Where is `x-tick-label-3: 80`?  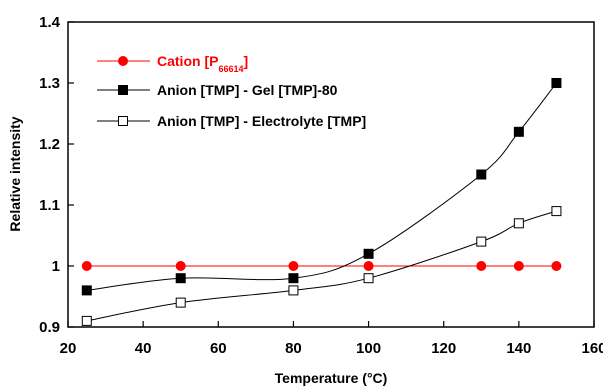
x-tick-label-3: 80 is located at coordinates (293, 348).